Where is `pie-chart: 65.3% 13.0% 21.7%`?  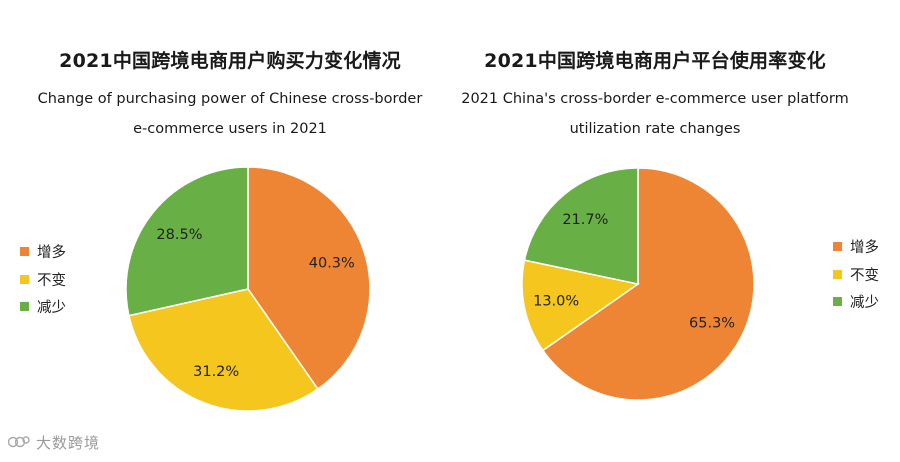 pie-chart: 65.3% 13.0% 21.7% is located at coordinates (638, 284).